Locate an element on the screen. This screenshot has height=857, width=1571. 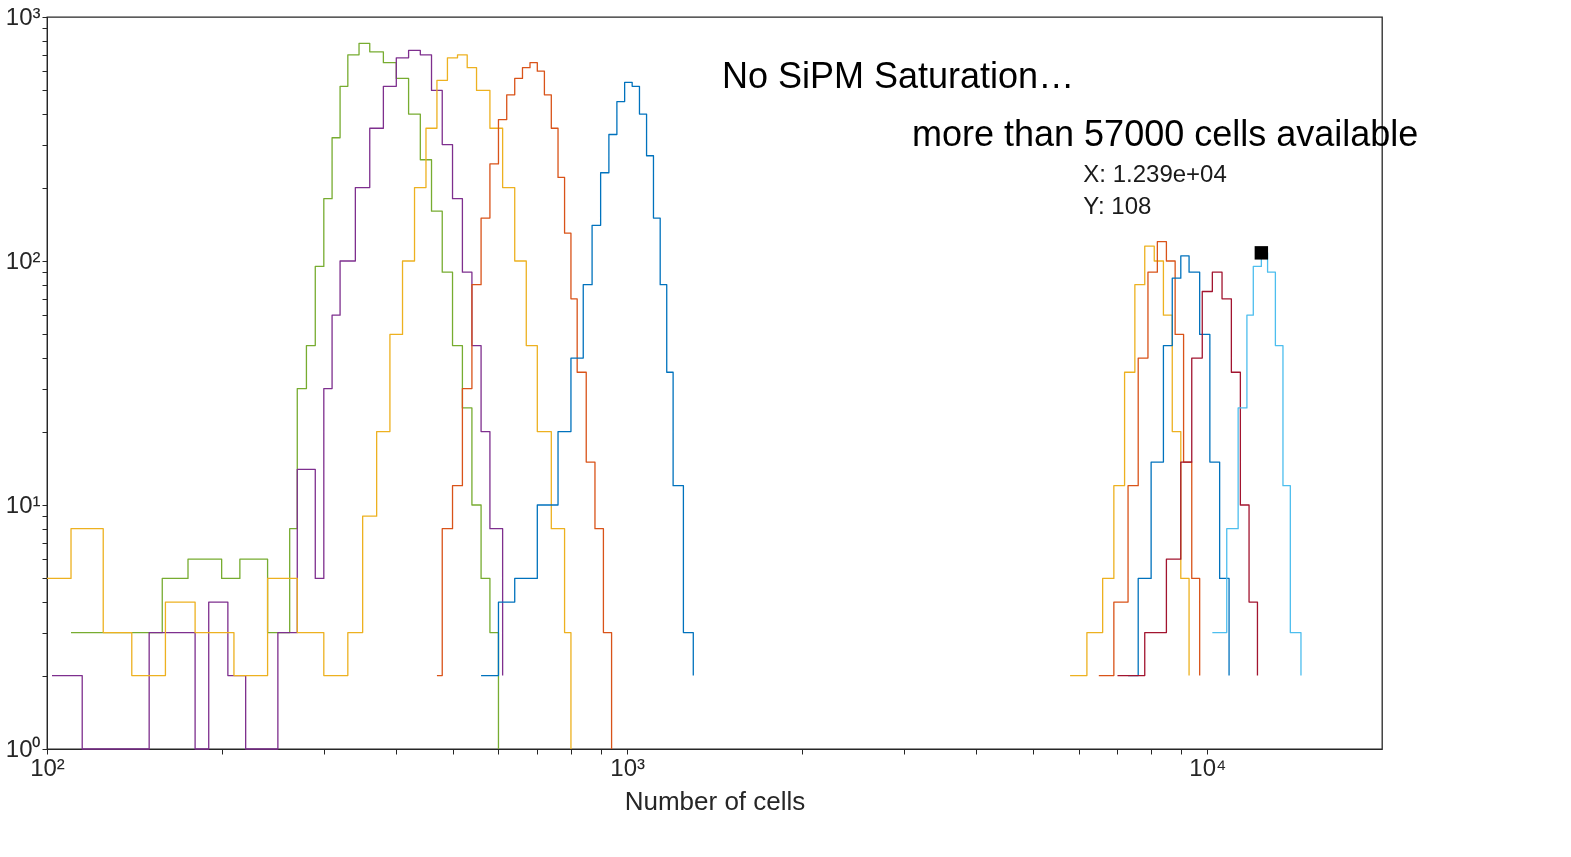
annotation: X: 1.239e+04 Y: 108 is located at coordinates (1155, 189).